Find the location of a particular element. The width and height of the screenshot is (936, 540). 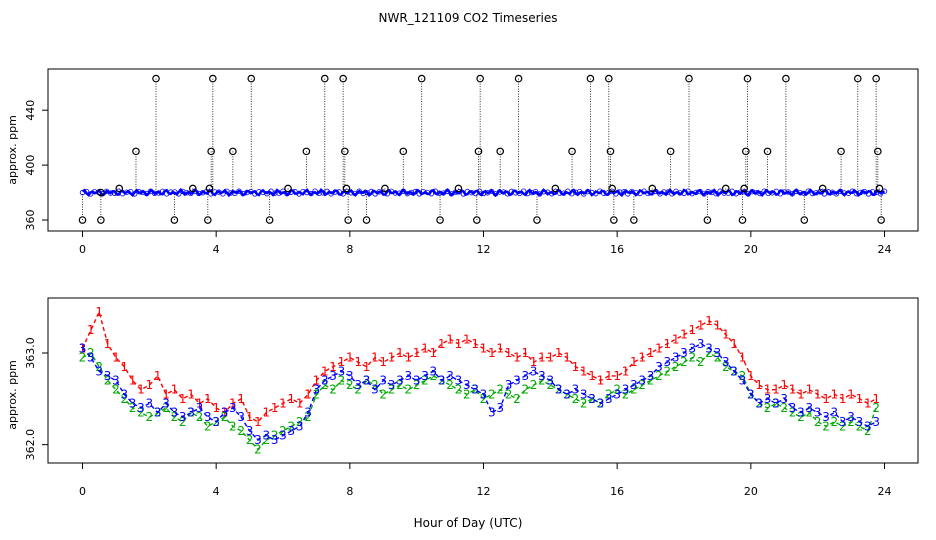

bottom-y-tick-label: 363.0 is located at coordinates (30, 353).